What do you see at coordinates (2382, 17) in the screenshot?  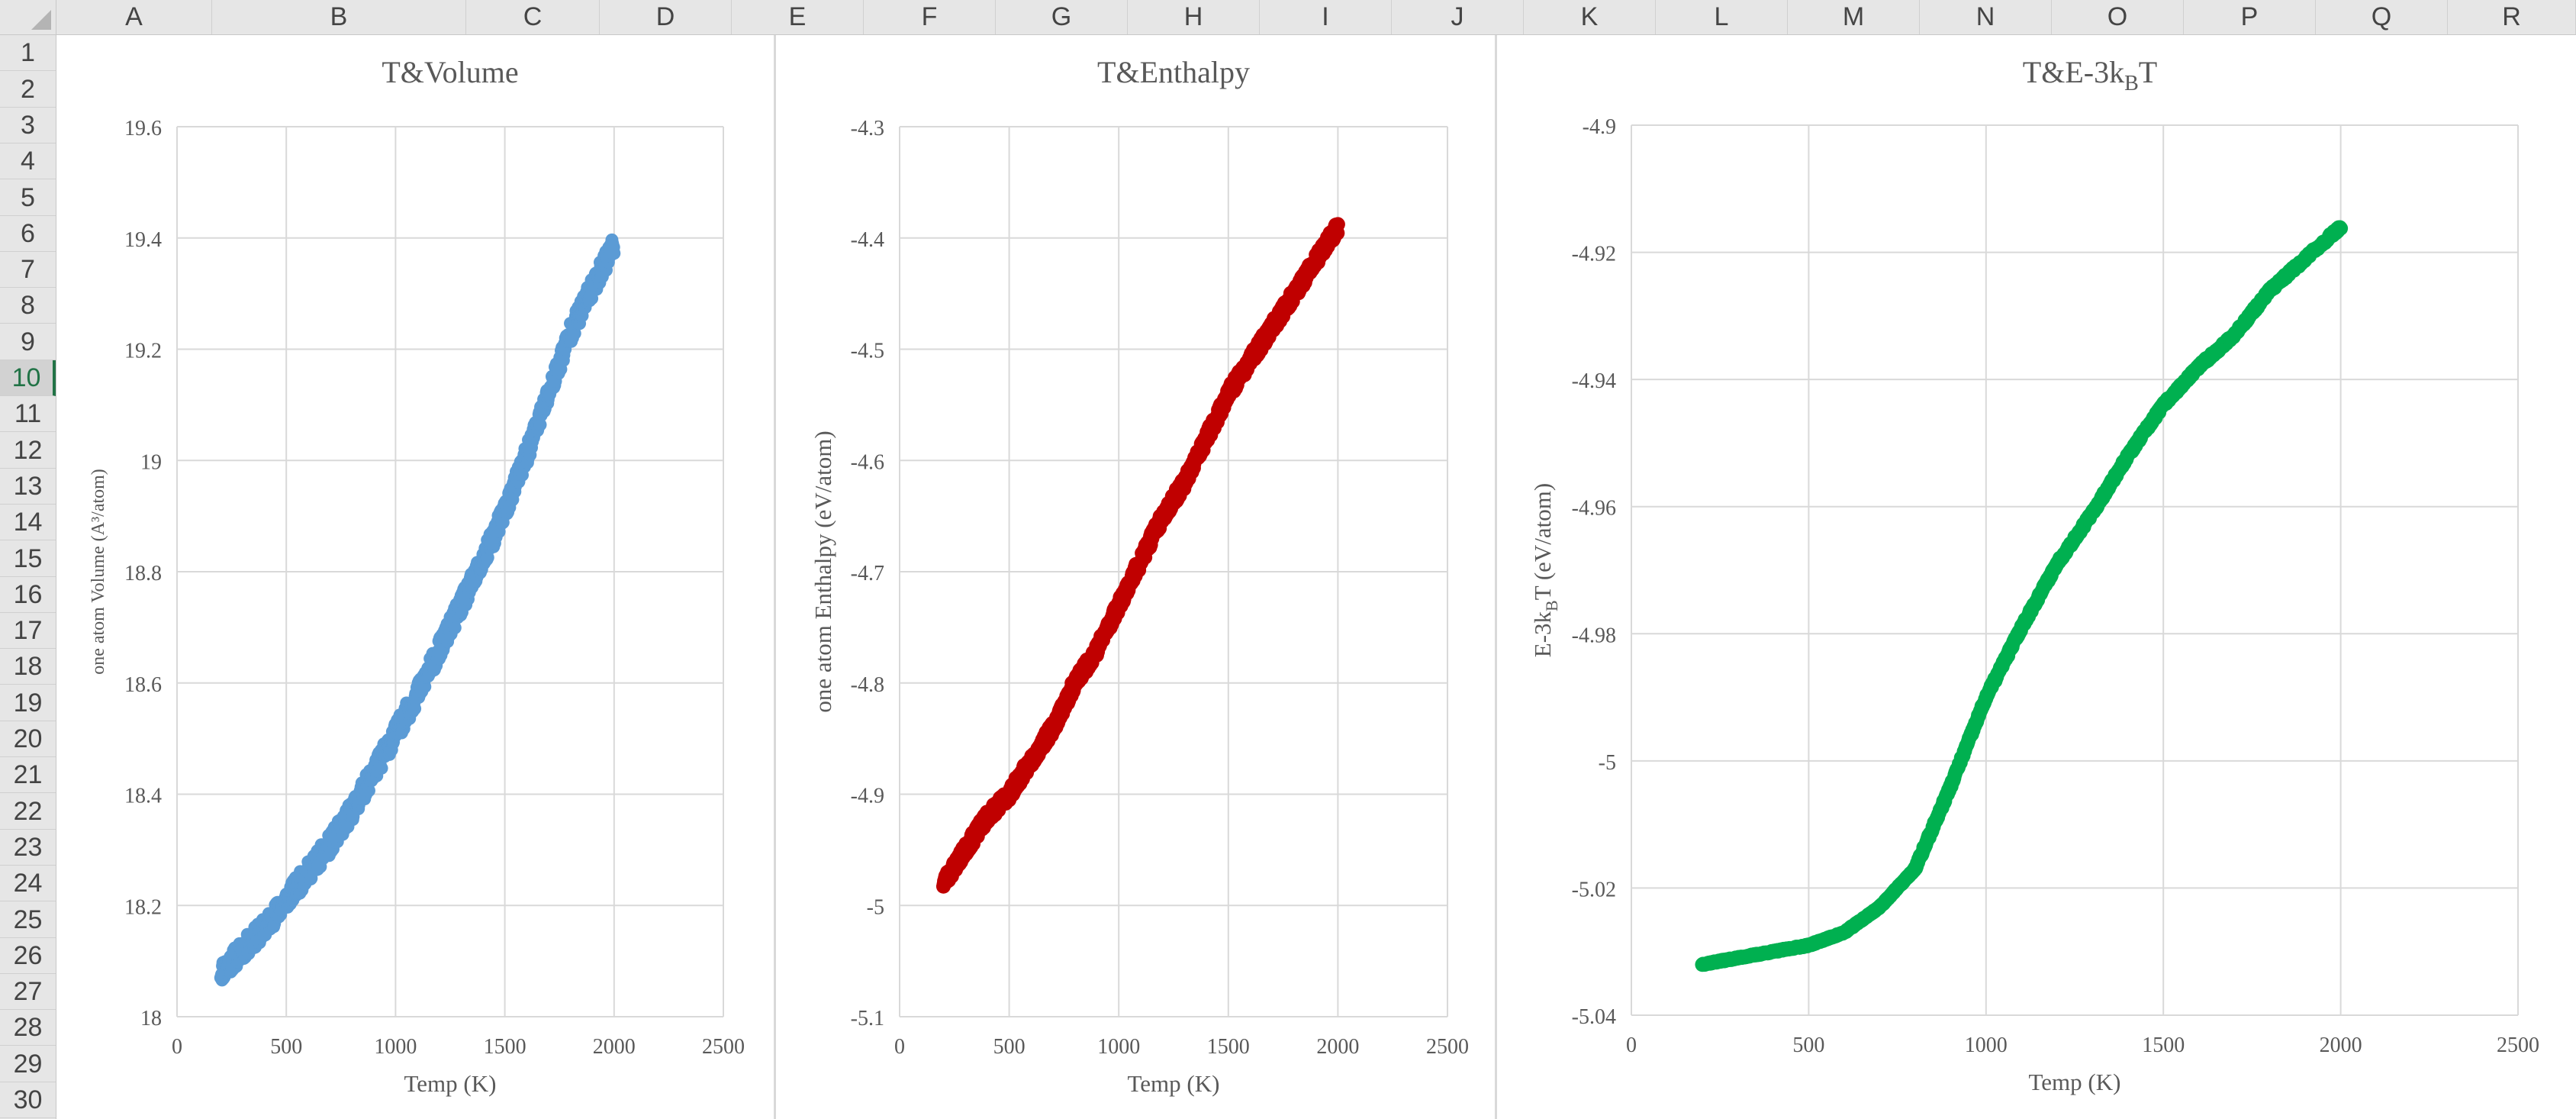 I see `column-header: Q` at bounding box center [2382, 17].